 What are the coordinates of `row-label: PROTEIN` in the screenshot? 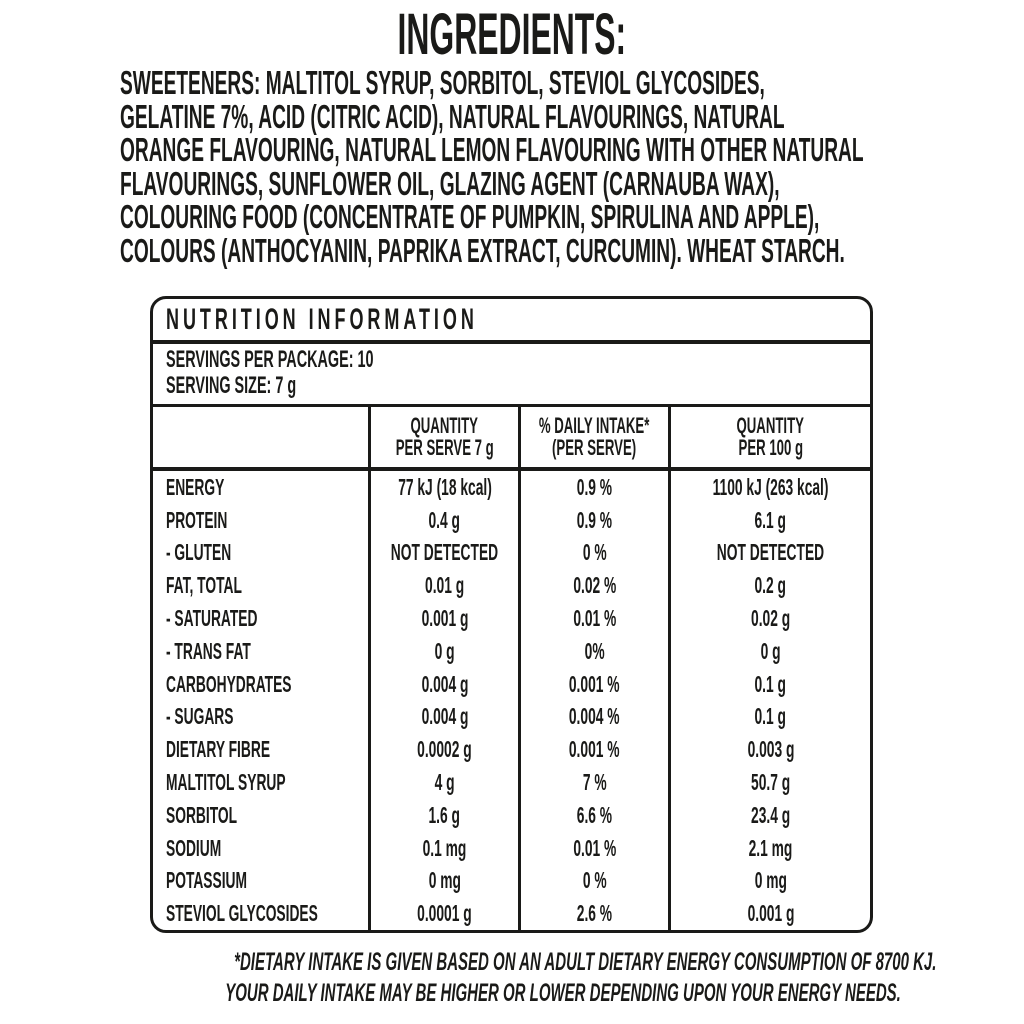 It's located at (197, 519).